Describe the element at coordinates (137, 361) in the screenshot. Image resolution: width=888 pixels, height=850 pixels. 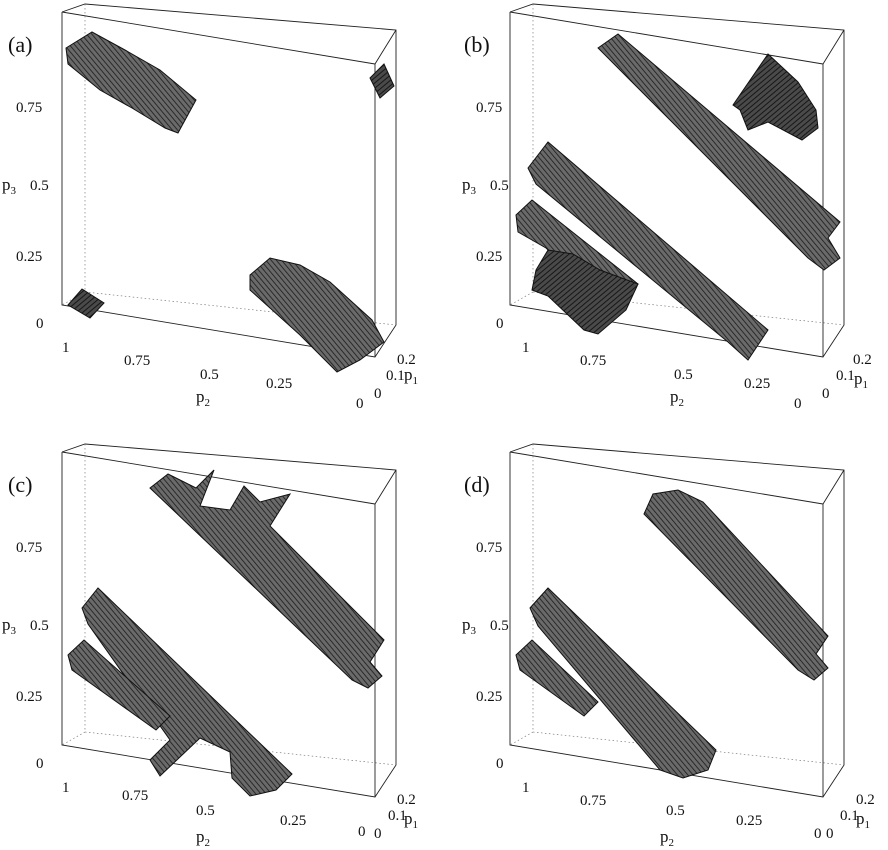
I see `x-tick: 0.75` at that location.